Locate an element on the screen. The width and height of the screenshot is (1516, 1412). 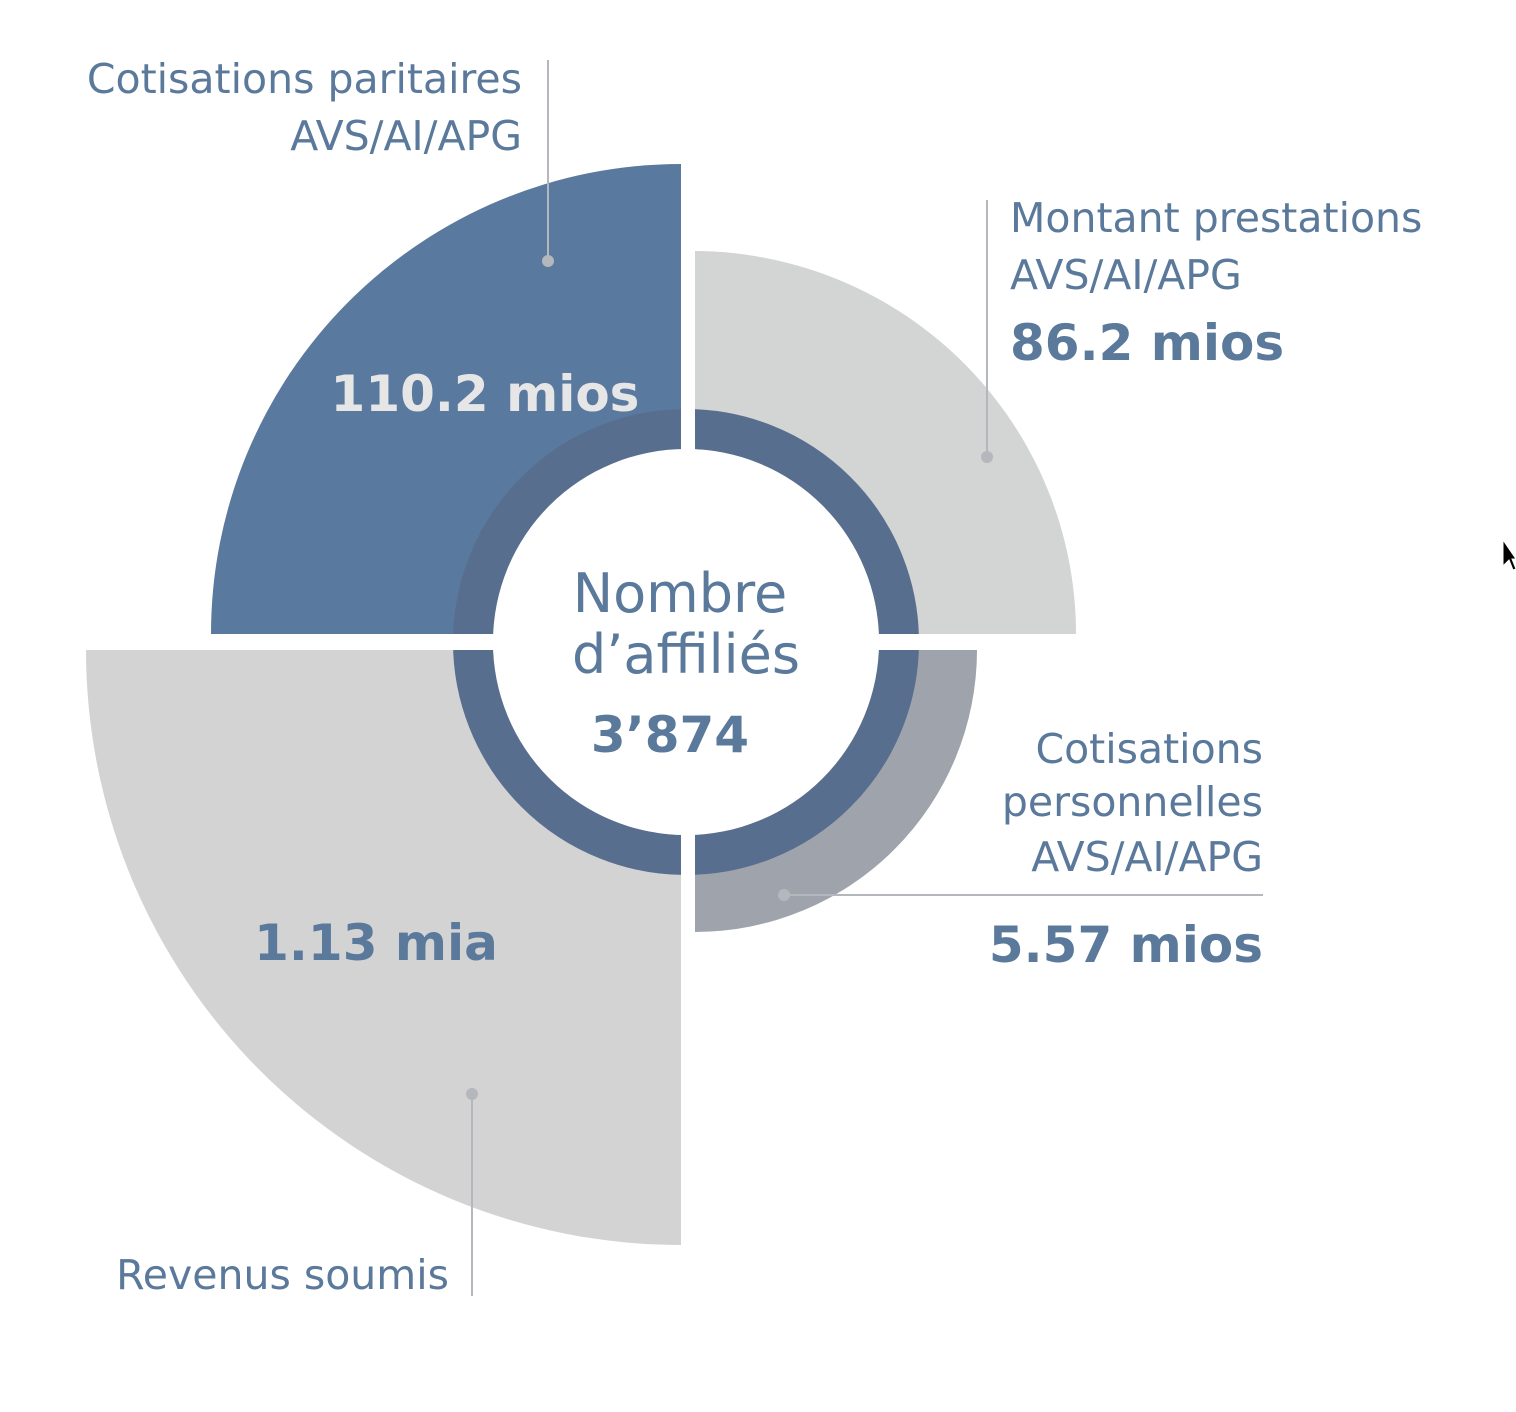
label-cotisations-paritaires-line1: Cotisations paritaires is located at coordinates (304, 79).